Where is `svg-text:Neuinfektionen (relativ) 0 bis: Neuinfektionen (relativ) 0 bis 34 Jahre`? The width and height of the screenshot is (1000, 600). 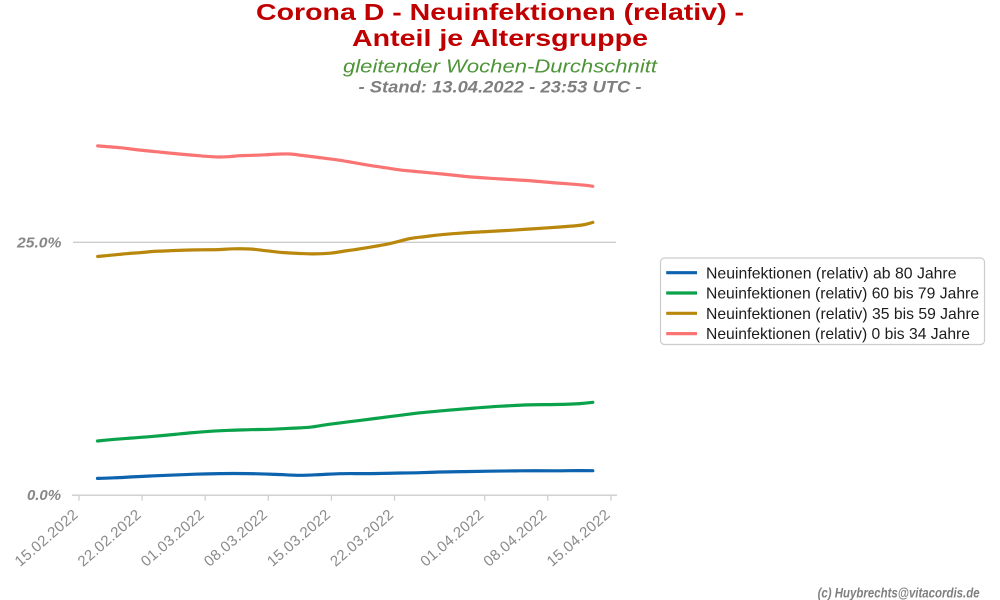
svg-text:Neuinfektionen (relativ) 0 bis: Neuinfektionen (relativ) 0 bis 34 Jahre is located at coordinates (838, 334).